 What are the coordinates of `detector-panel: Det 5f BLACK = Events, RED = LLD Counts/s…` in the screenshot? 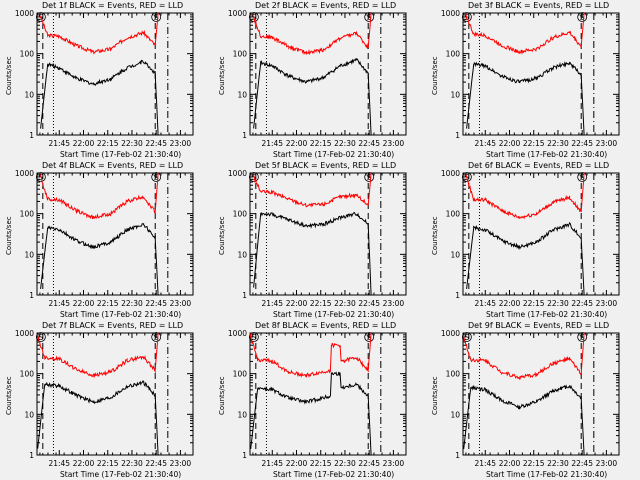 It's located at (319, 240).